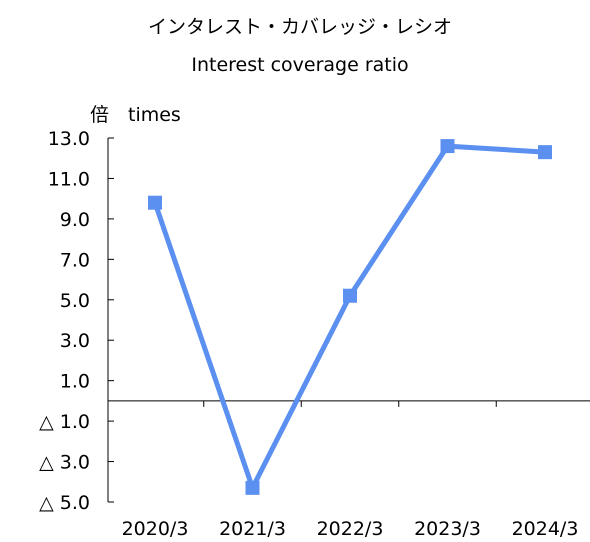 This screenshot has width=590, height=542. What do you see at coordinates (350, 529) in the screenshot?
I see `x-tick-label: 2022/3` at bounding box center [350, 529].